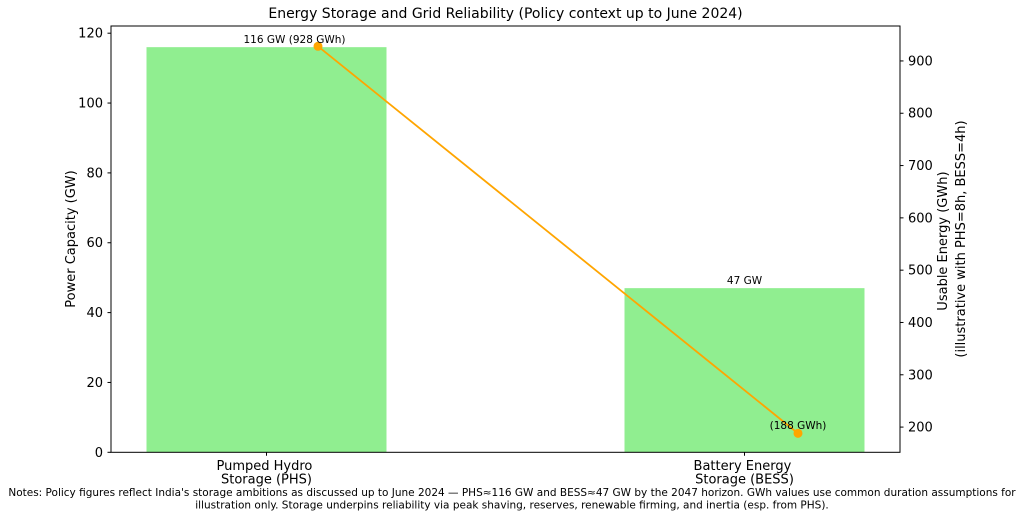 Image resolution: width=1024 pixels, height=519 pixels. I want to click on x-axis-label-phs: Pumped Hydro Storage (PHS), so click(266, 473).